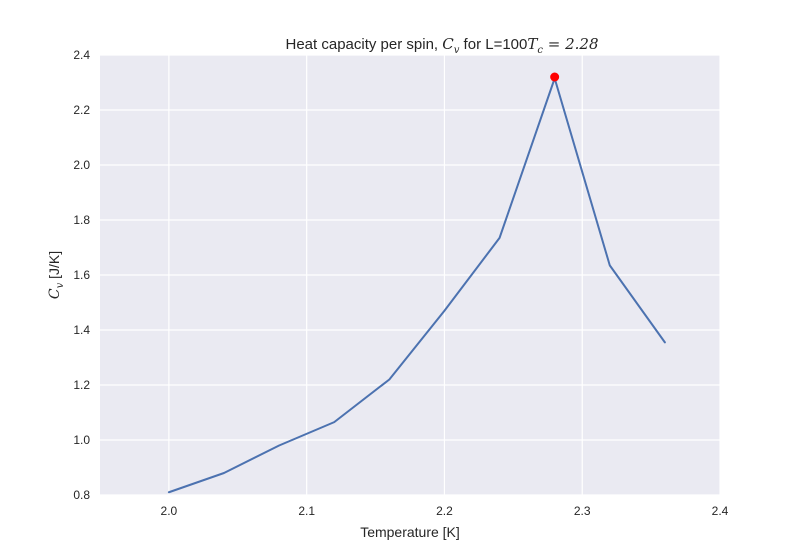 Image resolution: width=800 pixels, height=550 pixels. What do you see at coordinates (410, 532) in the screenshot?
I see `x-axis-label: Temperature [K]` at bounding box center [410, 532].